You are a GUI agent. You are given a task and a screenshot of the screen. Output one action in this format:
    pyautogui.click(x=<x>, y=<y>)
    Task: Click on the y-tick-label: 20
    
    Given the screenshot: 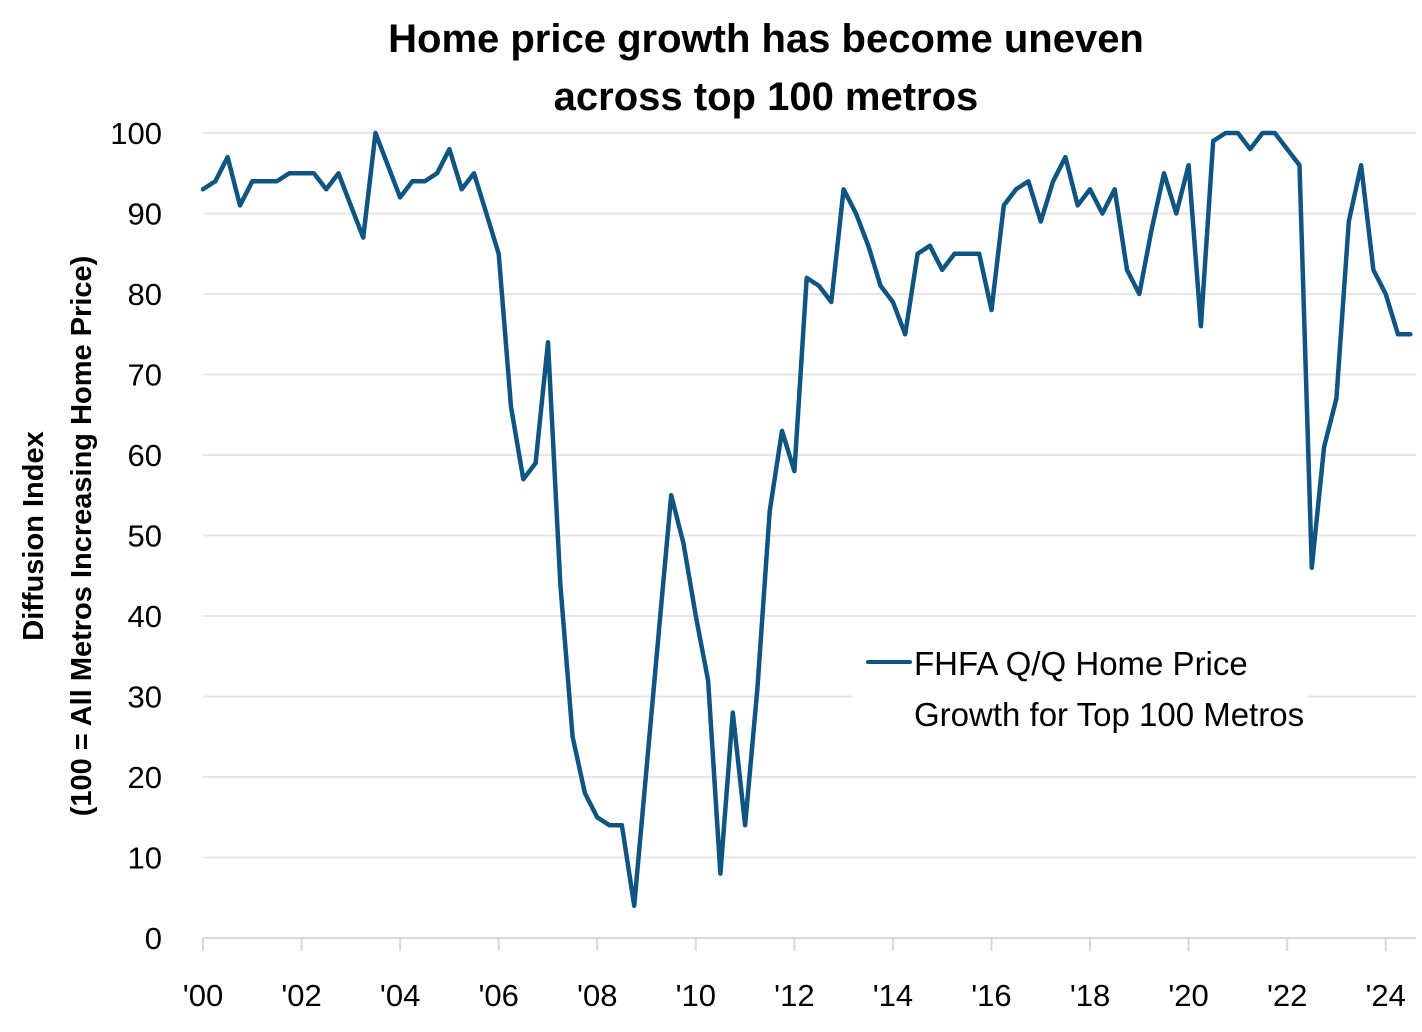 What is the action you would take?
    pyautogui.click(x=145, y=777)
    